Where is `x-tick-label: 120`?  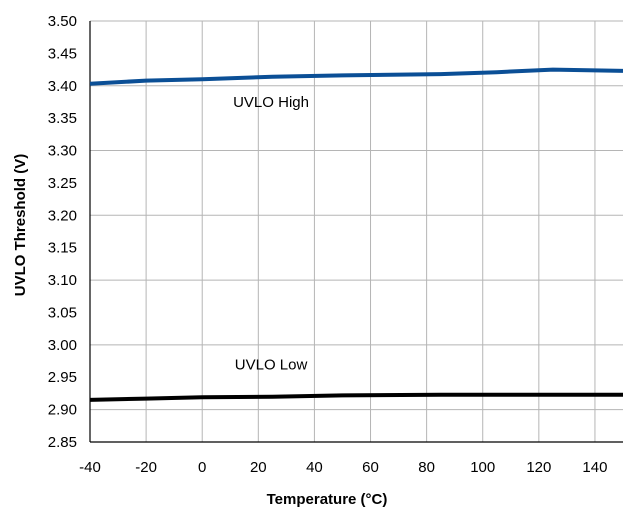 x-tick-label: 120 is located at coordinates (538, 467).